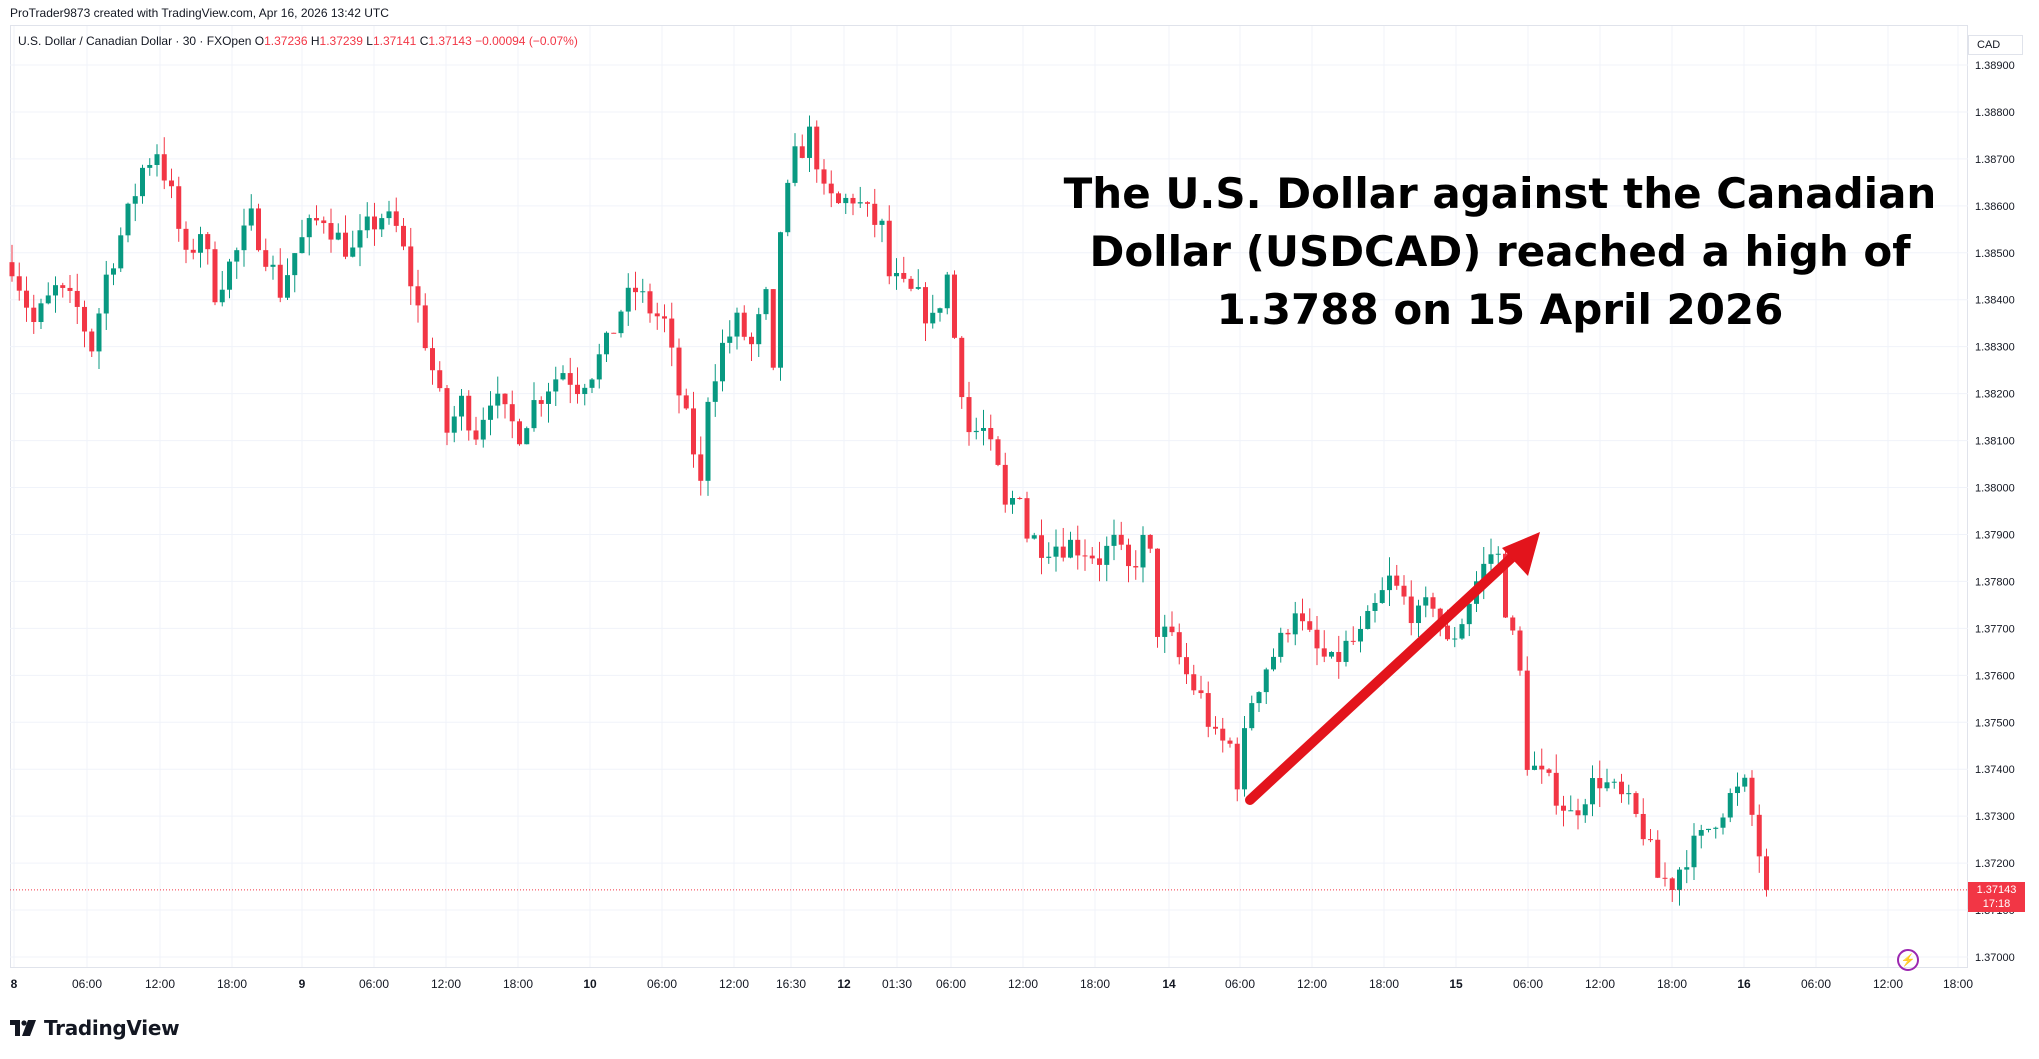  What do you see at coordinates (286, 41) in the screenshot?
I see `legend-open: 1.37236` at bounding box center [286, 41].